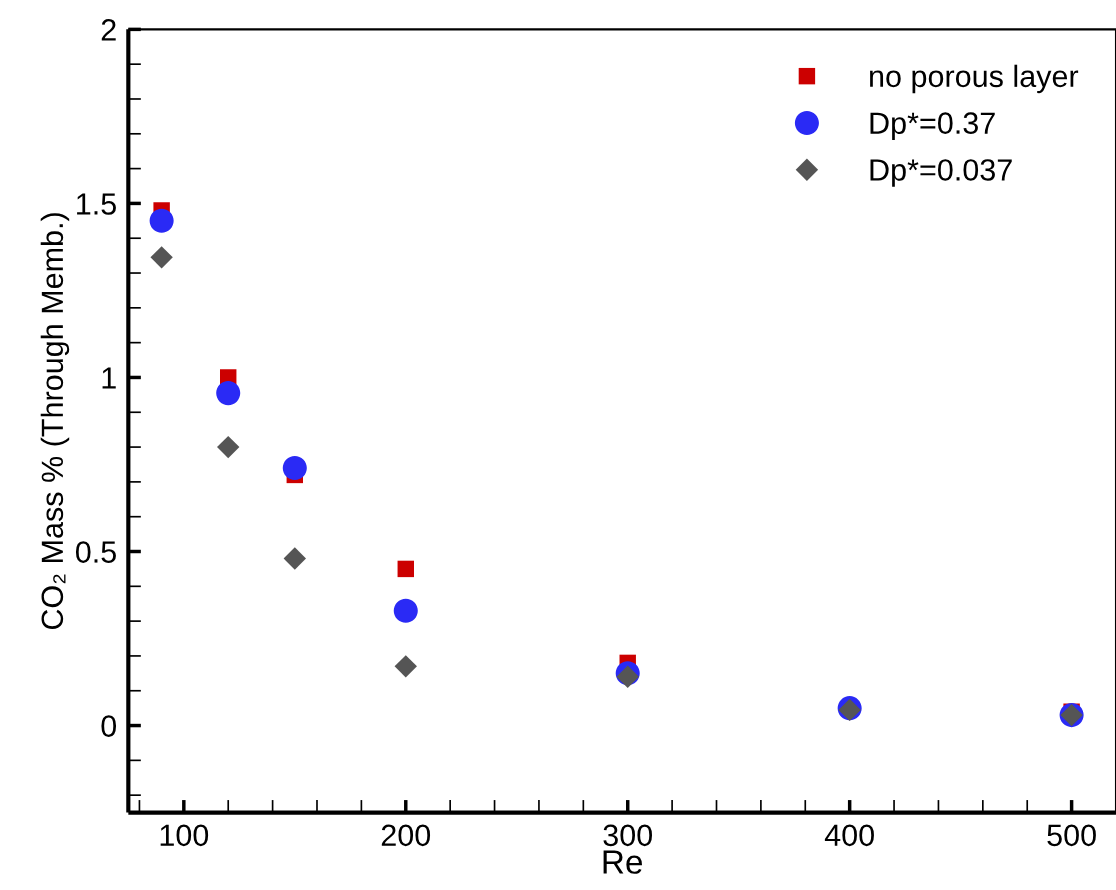 The width and height of the screenshot is (1116, 890). I want to click on legend-label: Dp*=0.037, so click(941, 173).